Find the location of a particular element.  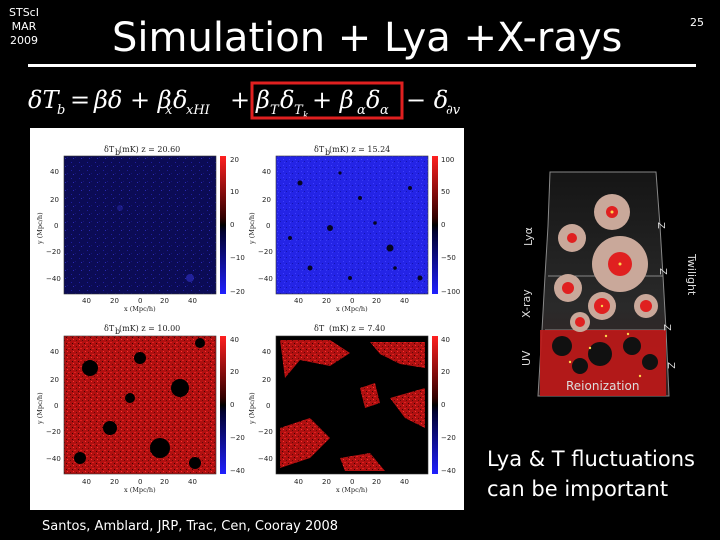

panel4-ytick: 20 is located at coordinates (266, 380).